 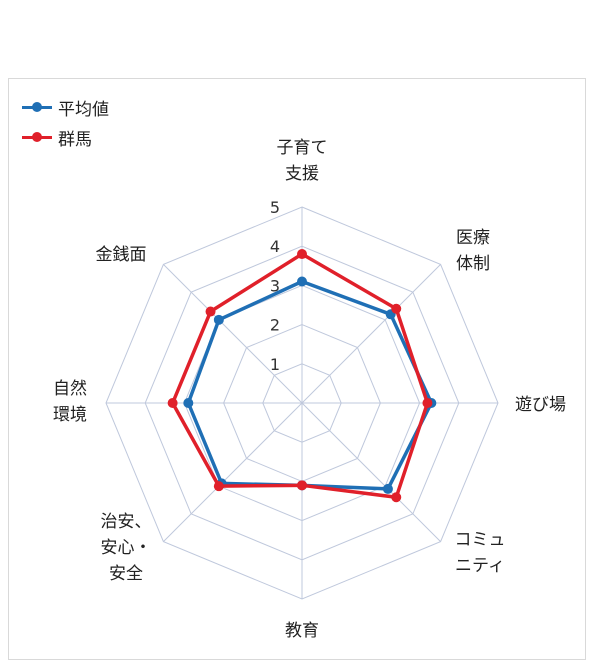 I want to click on axis-label-3: コミュニティ, so click(x=480, y=553).